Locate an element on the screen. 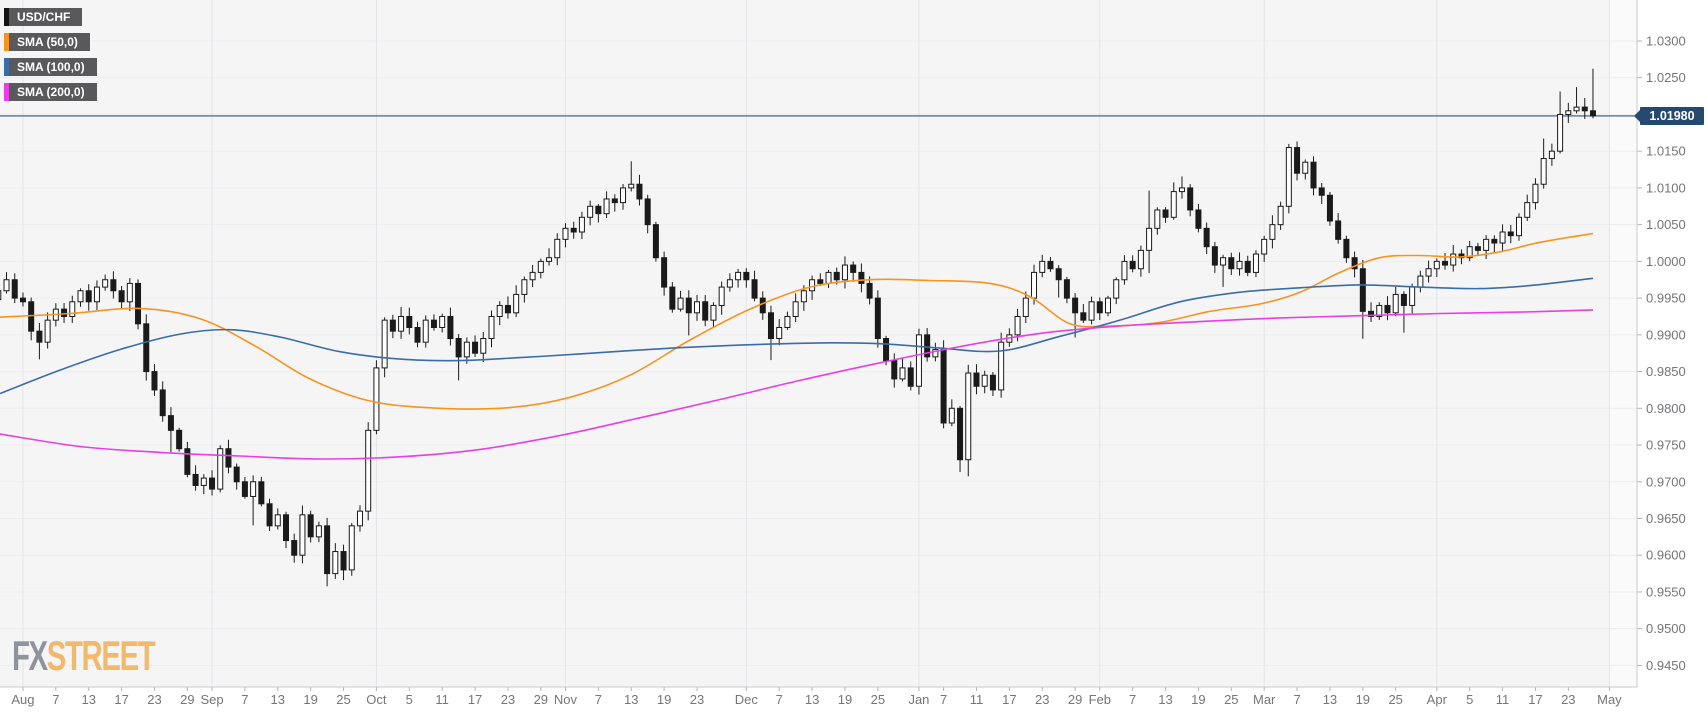  y-axis-label: 0.9750 is located at coordinates (1666, 445).